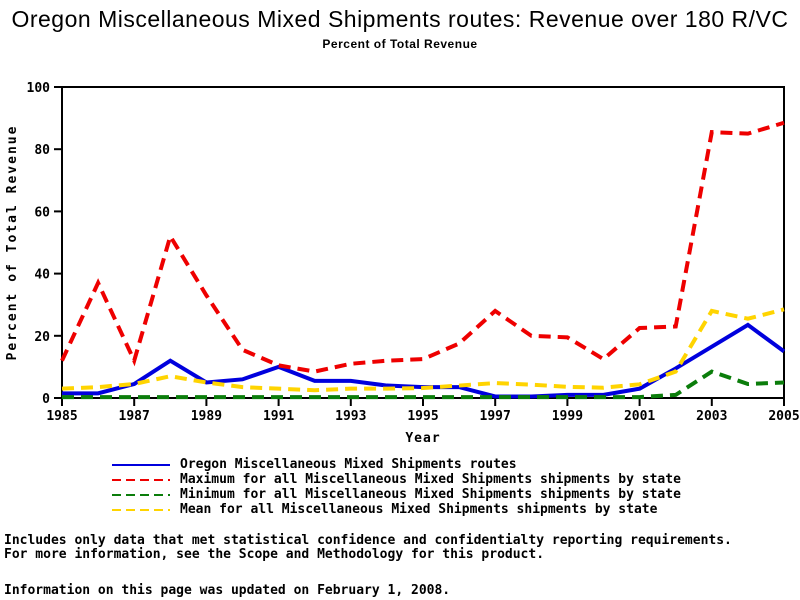 This screenshot has height=600, width=800. What do you see at coordinates (206, 416) in the screenshot?
I see `x-tick-label: 1989` at bounding box center [206, 416].